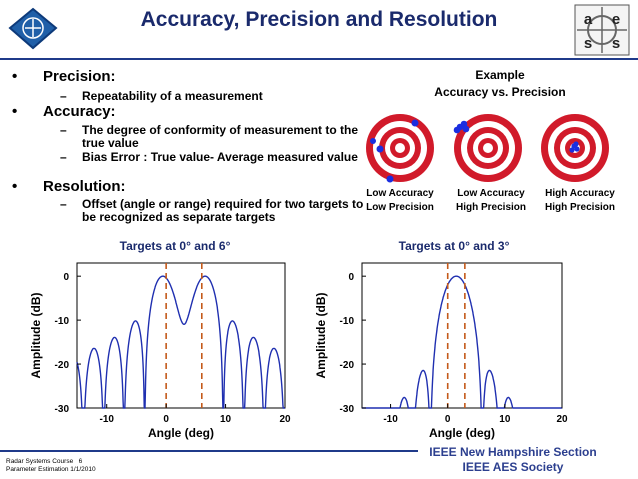  Describe the element at coordinates (400, 207) in the screenshot. I see `target-label-line2: Low Precision` at that location.